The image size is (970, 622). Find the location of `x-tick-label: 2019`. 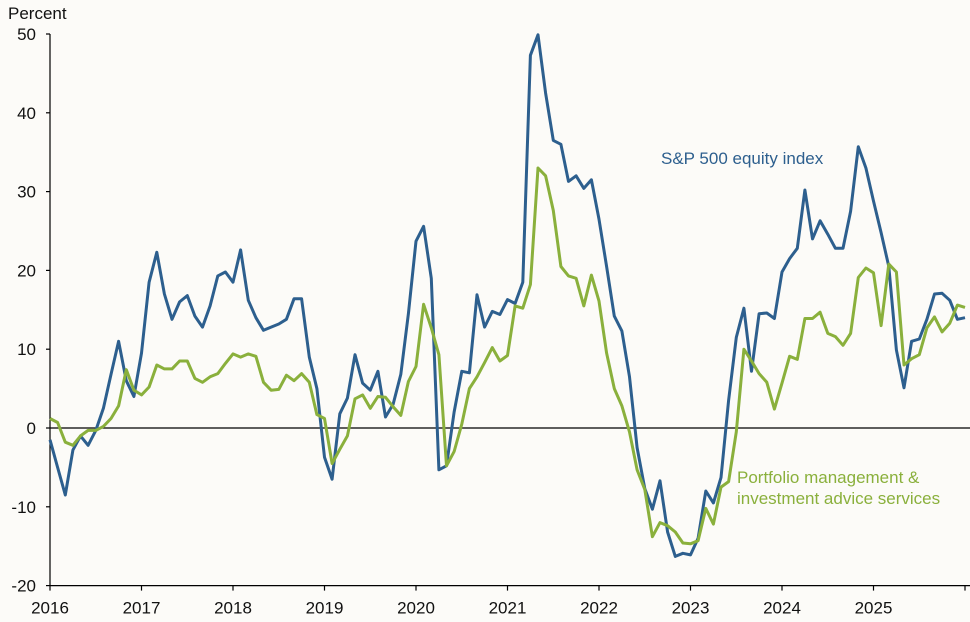

x-tick-label: 2019 is located at coordinates (325, 608).